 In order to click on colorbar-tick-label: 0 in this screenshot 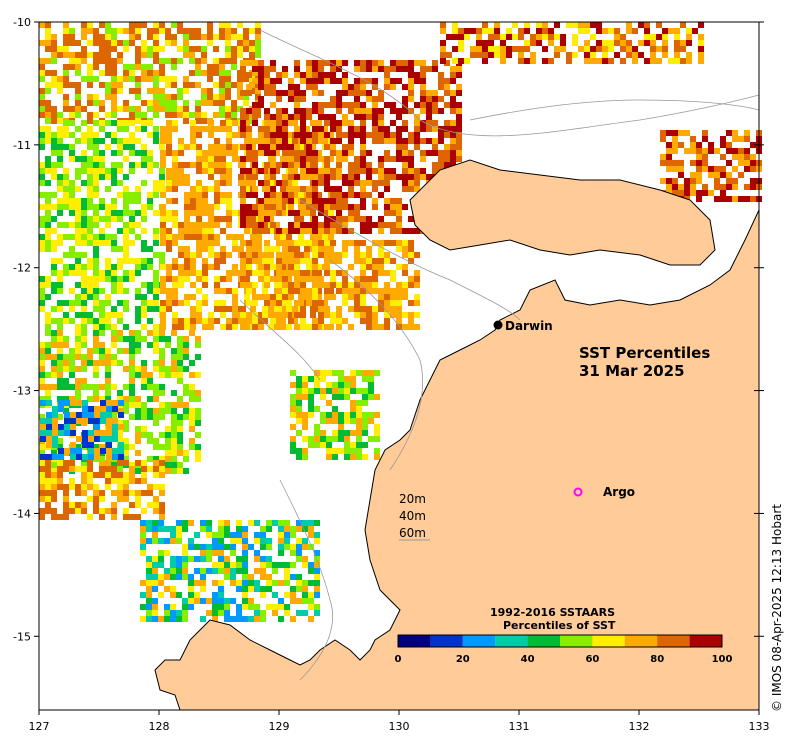, I will do `click(398, 659)`.